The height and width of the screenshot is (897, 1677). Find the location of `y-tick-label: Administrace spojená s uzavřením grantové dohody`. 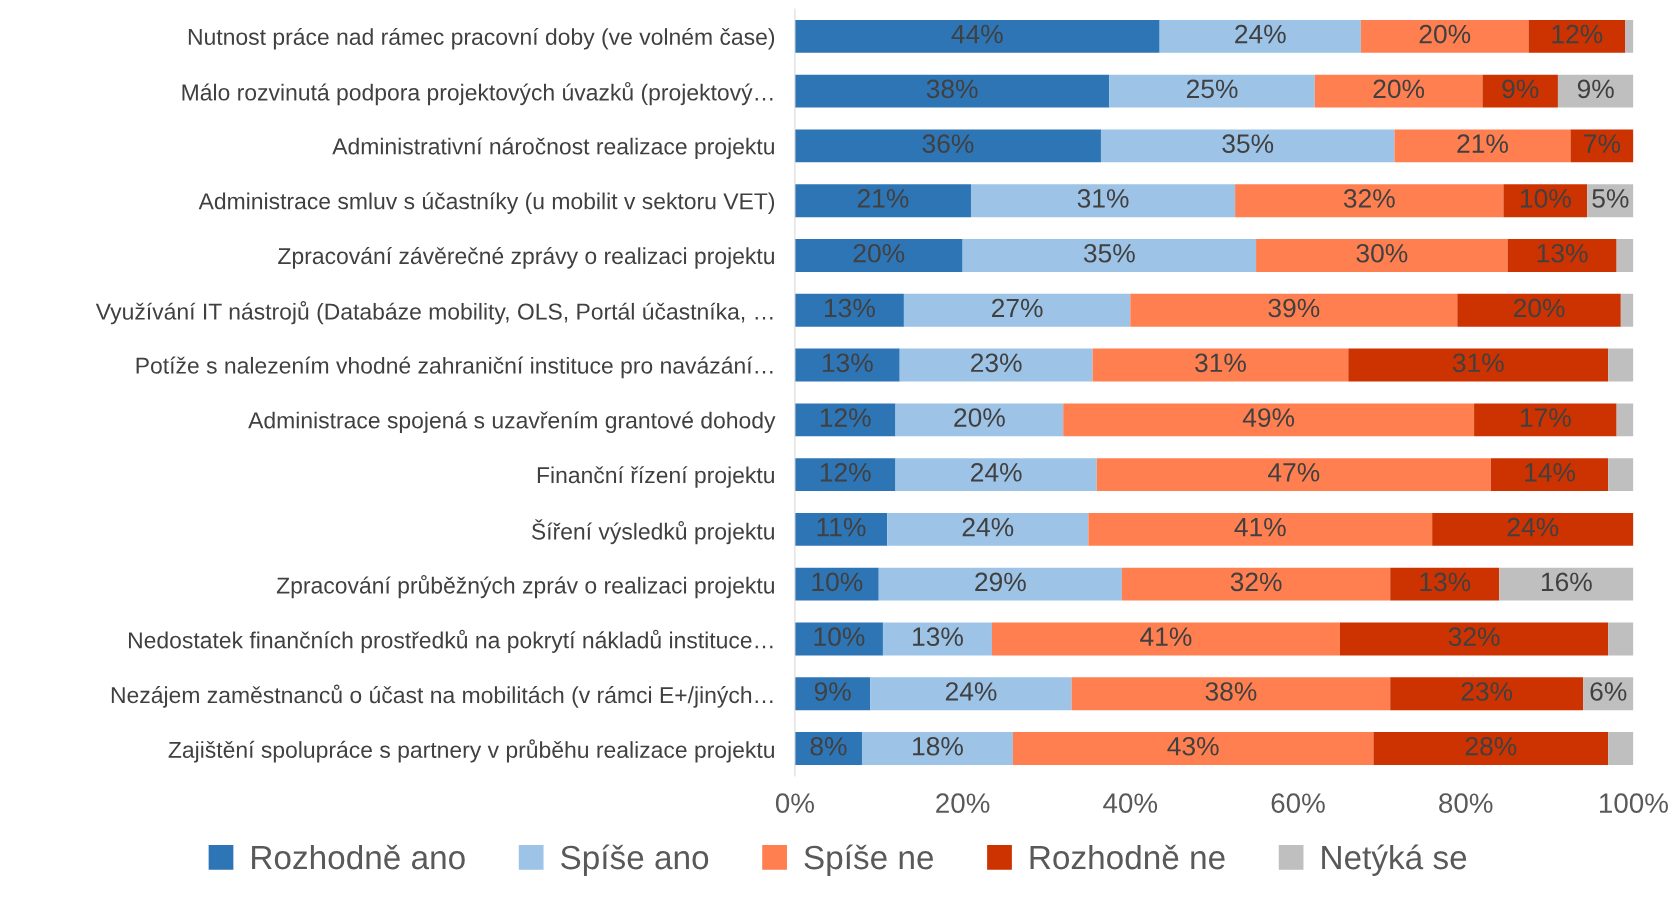

y-tick-label: Administrace spojená s uzavřením grantové dohody is located at coordinates (512, 422).